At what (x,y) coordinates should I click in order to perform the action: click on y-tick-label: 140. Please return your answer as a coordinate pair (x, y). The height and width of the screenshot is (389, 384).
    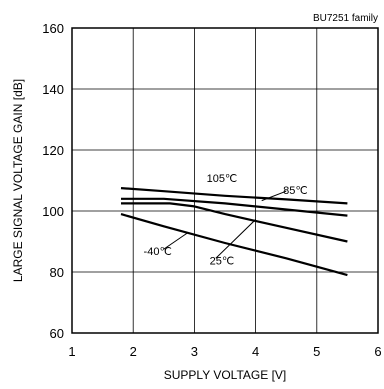
    Looking at the image, I should click on (53, 89).